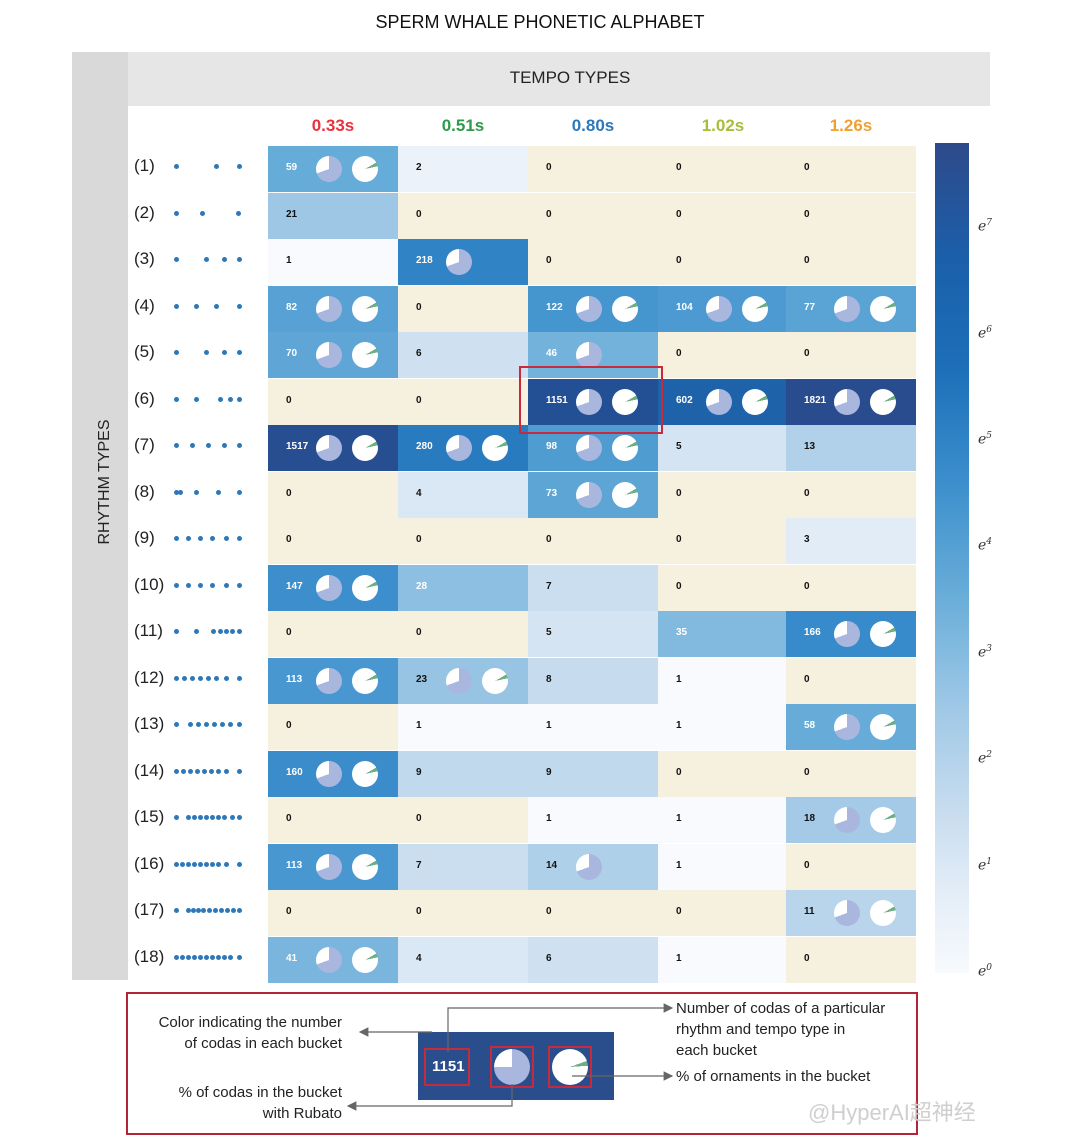 This screenshot has width=1080, height=1148. What do you see at coordinates (149, 770) in the screenshot?
I see `rhythm-label: (14)` at bounding box center [149, 770].